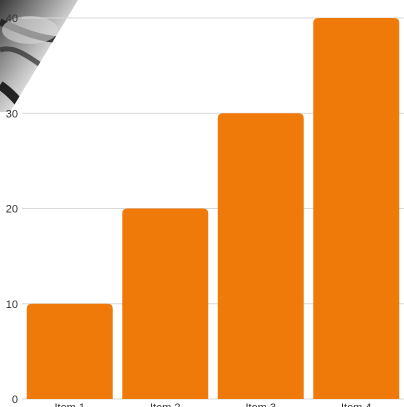 The height and width of the screenshot is (407, 404). I want to click on x-category-label: Item 4, so click(356, 404).